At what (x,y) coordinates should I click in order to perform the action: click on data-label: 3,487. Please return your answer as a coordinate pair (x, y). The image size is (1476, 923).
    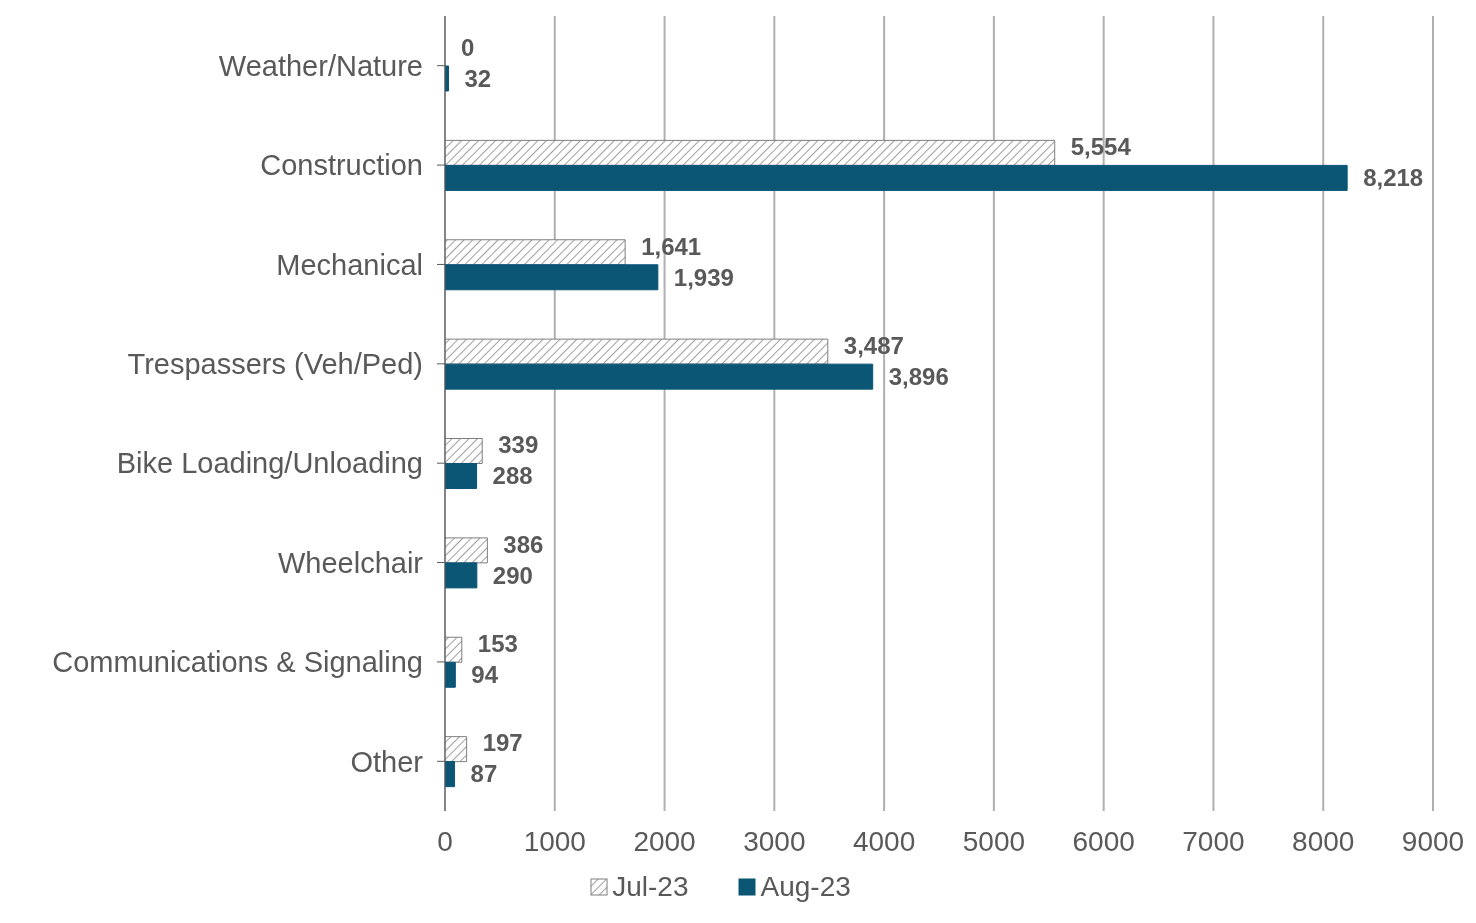
    Looking at the image, I should click on (873, 345).